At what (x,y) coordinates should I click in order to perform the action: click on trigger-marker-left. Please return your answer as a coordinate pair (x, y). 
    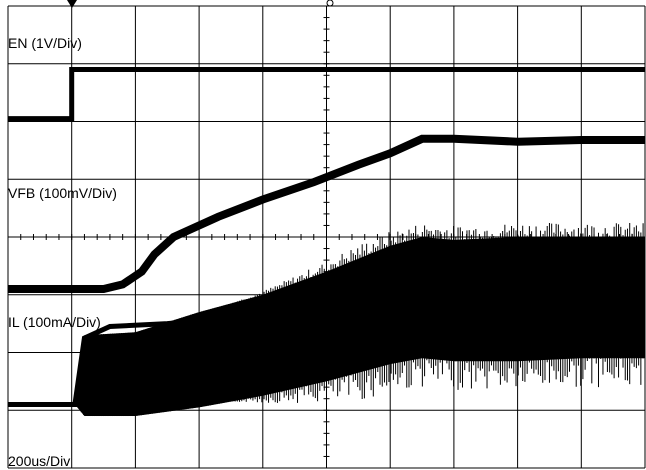
    Looking at the image, I should click on (72, 4).